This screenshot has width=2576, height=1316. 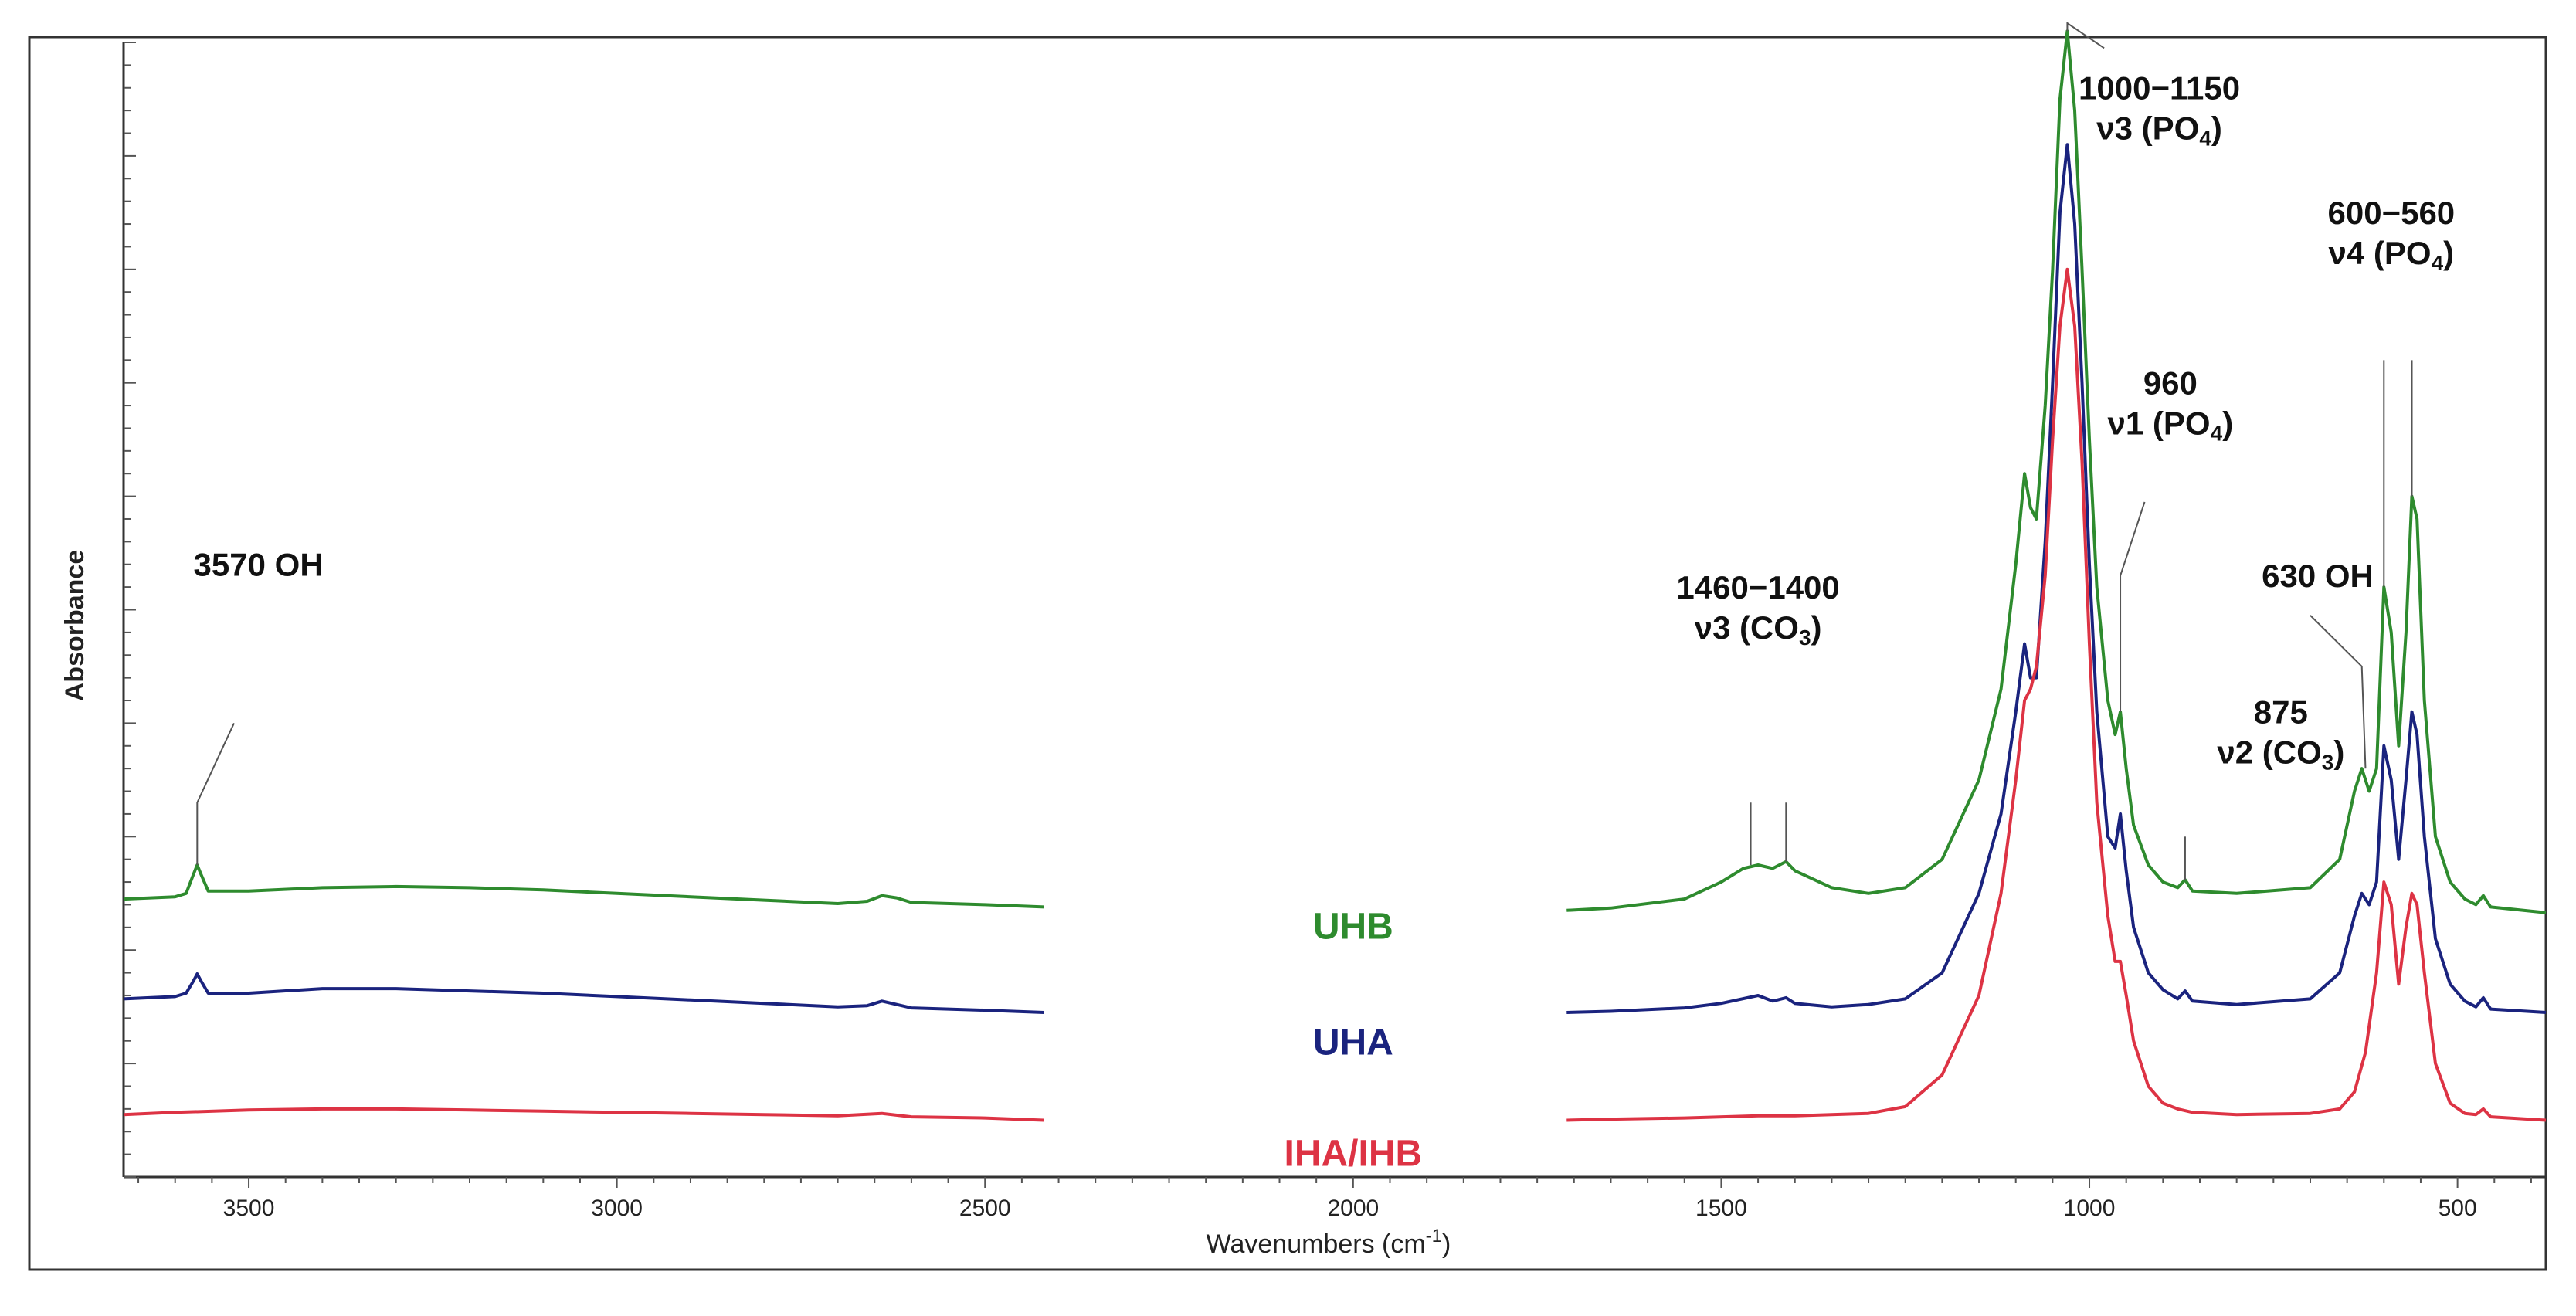 I want to click on x-axis-title: Wavenumbers (cm-1), so click(x=1329, y=1242).